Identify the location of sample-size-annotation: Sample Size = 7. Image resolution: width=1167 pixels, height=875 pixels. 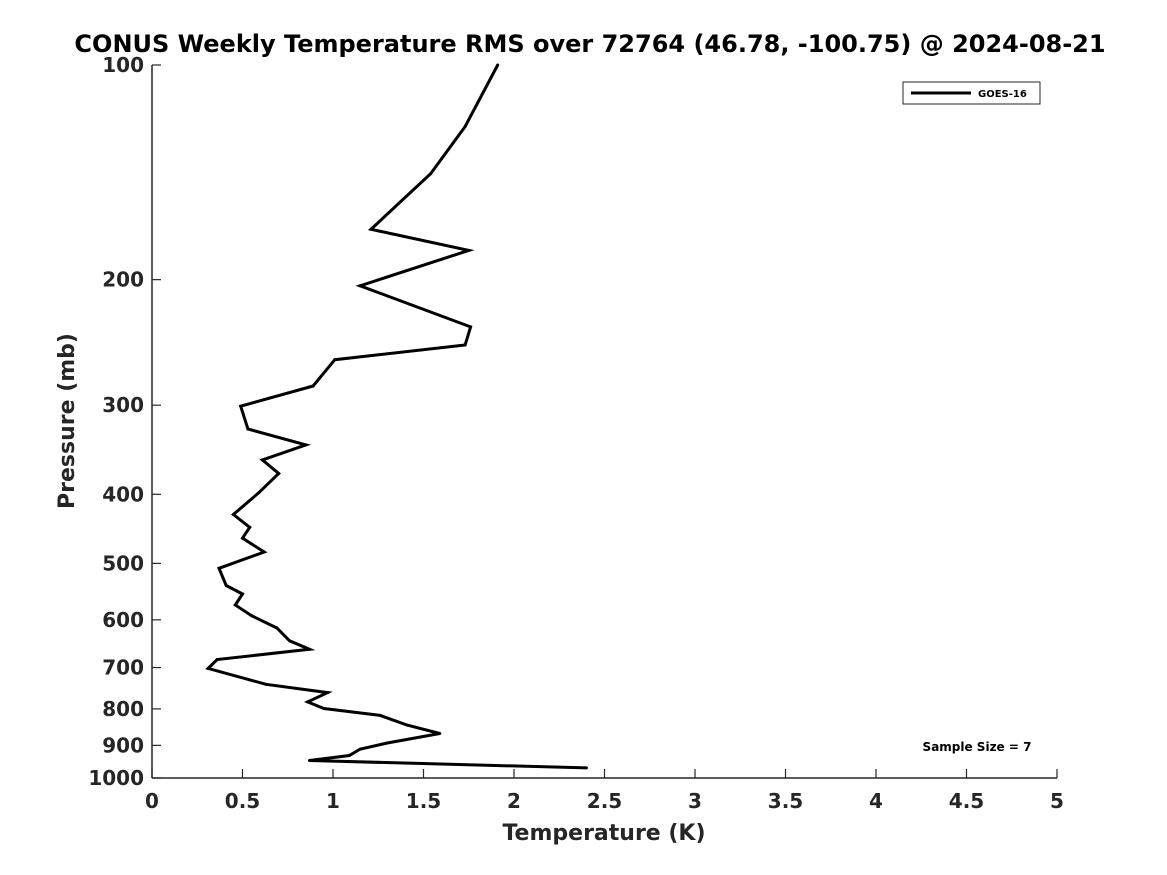
(977, 747).